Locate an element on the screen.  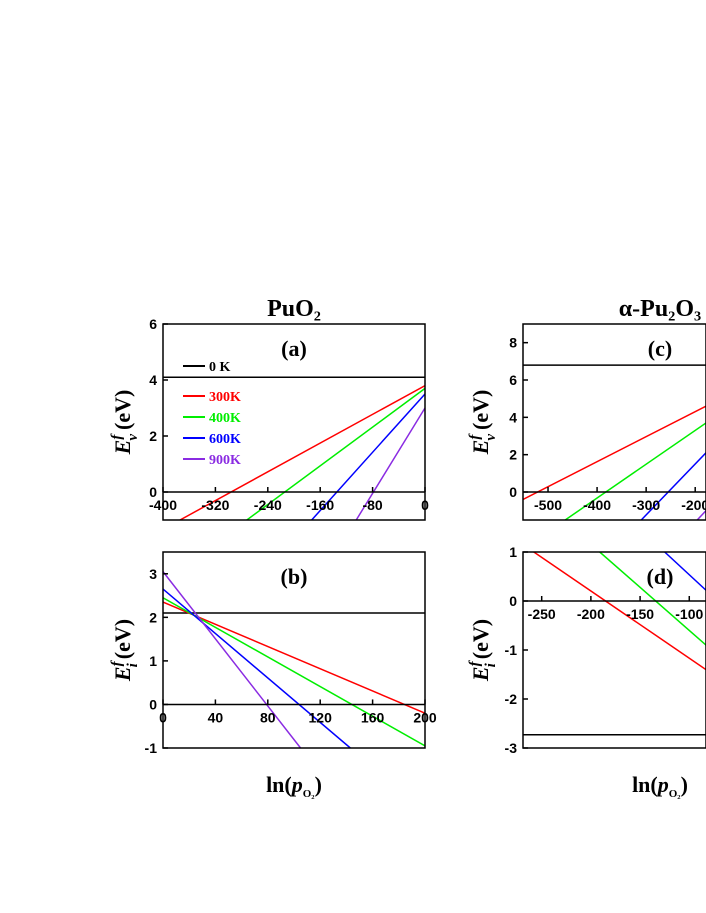
y-tick-label: -3 is located at coordinates (511, 748).